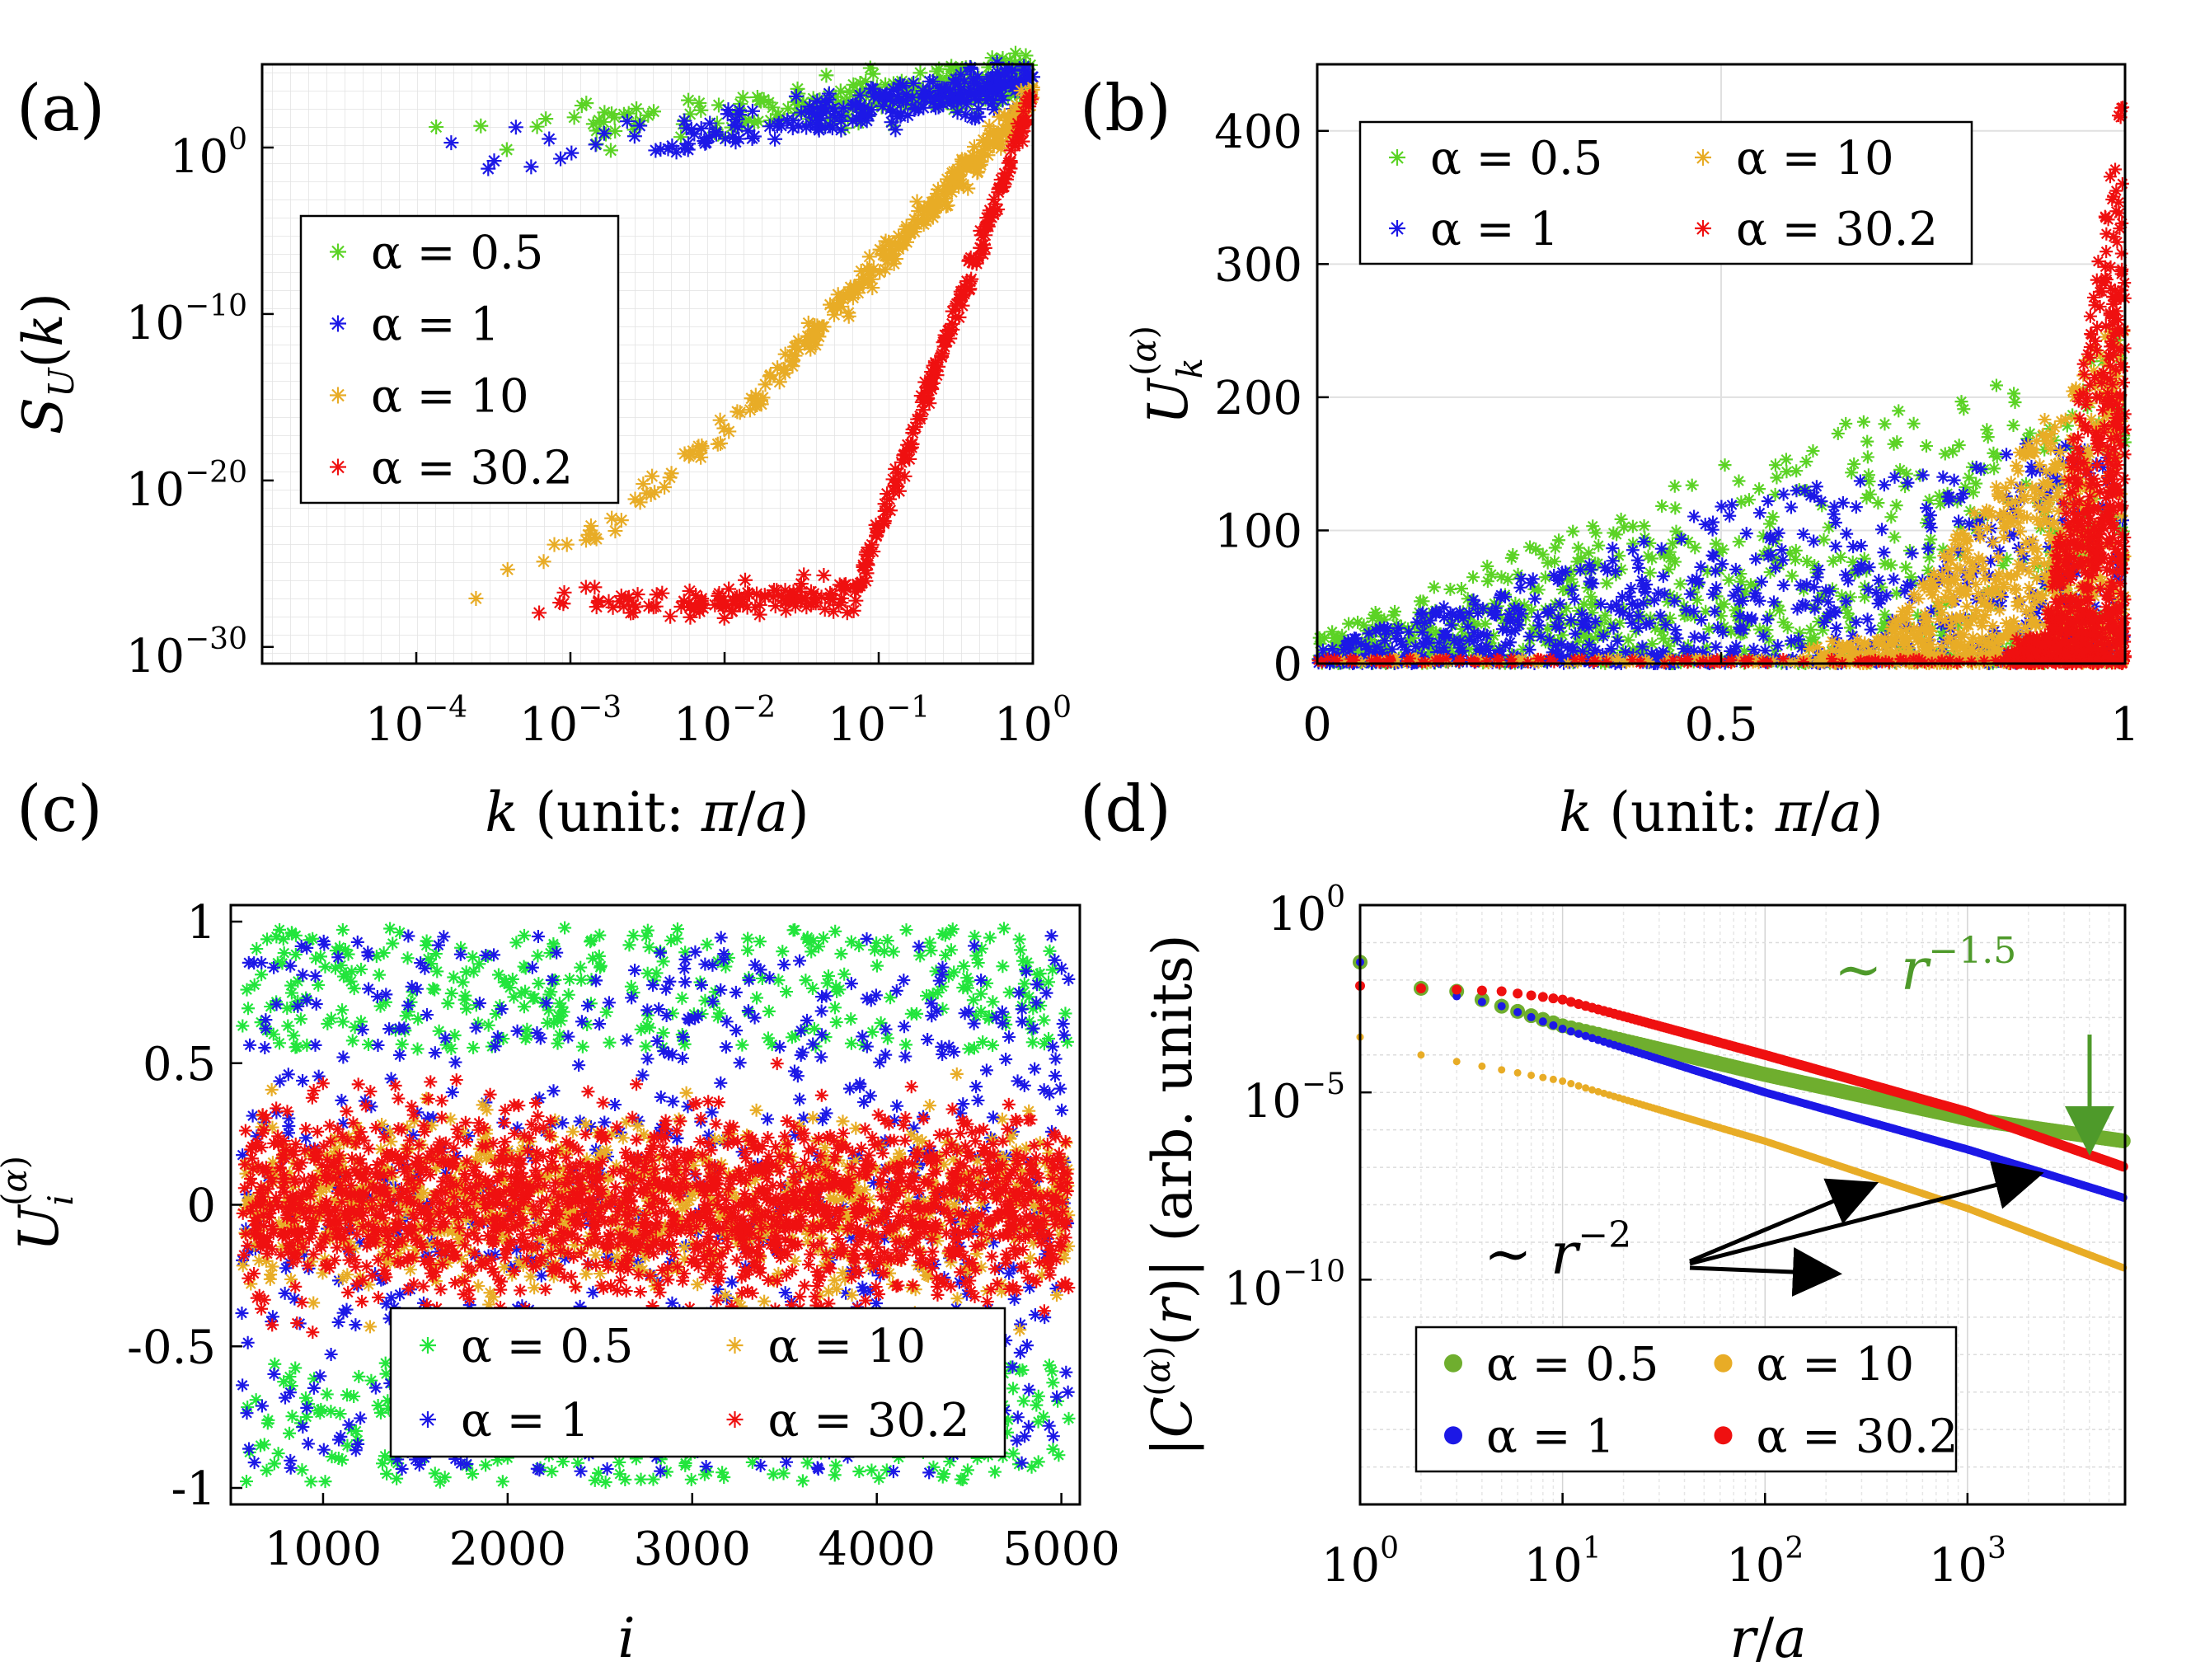  I want to click on points-a, so click(734, 335).